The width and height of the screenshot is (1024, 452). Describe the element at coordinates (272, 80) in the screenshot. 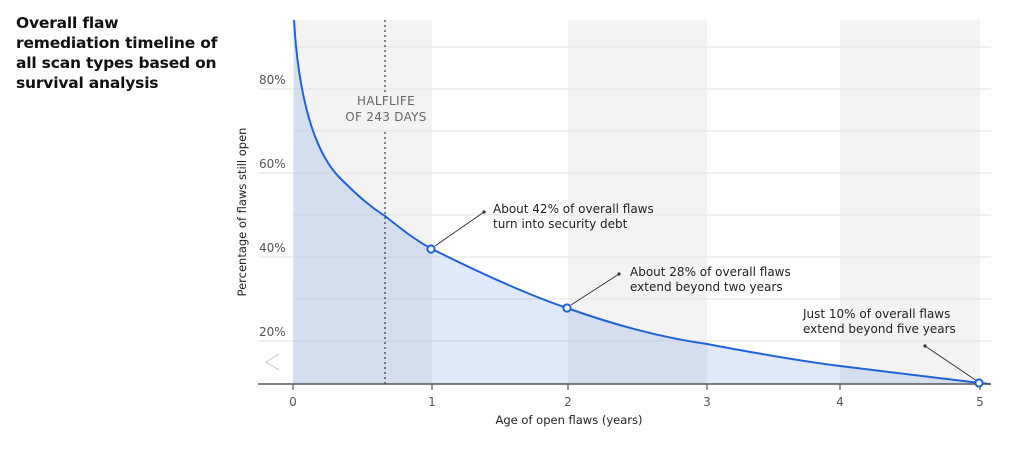

I see `y-tick-80: 80%` at that location.